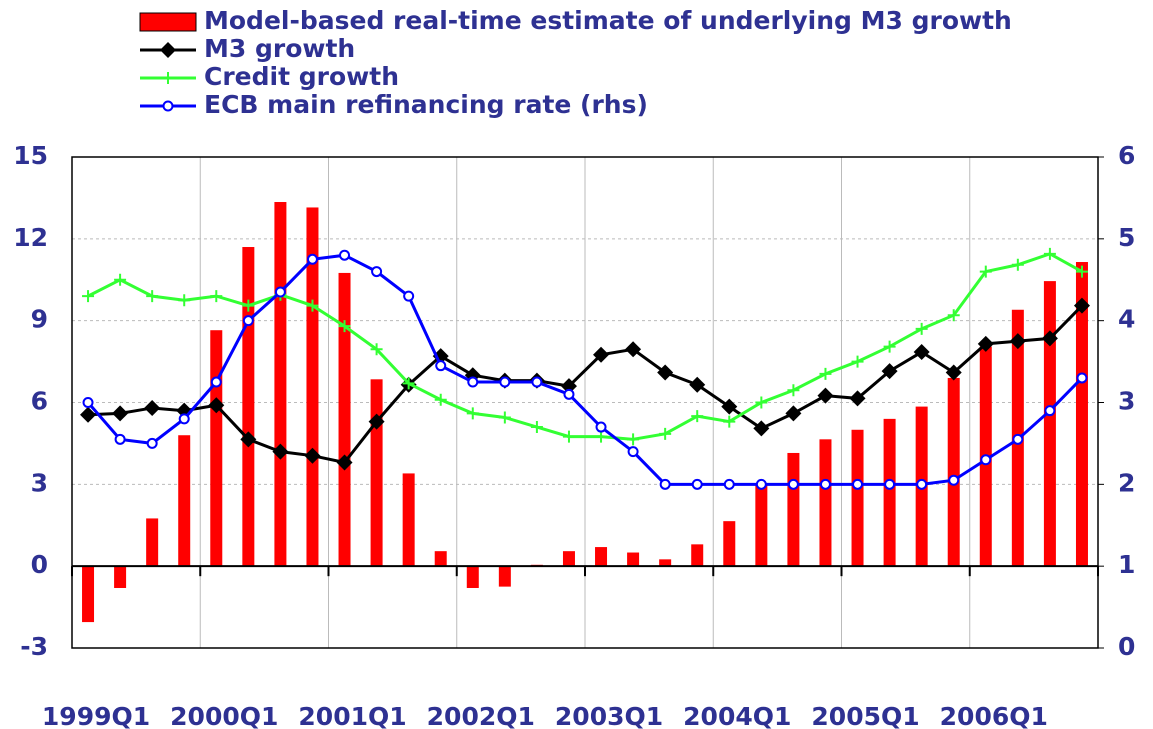 The width and height of the screenshot is (1153, 729). Describe the element at coordinates (39, 564) in the screenshot. I see `y-tick-label: 0` at that location.